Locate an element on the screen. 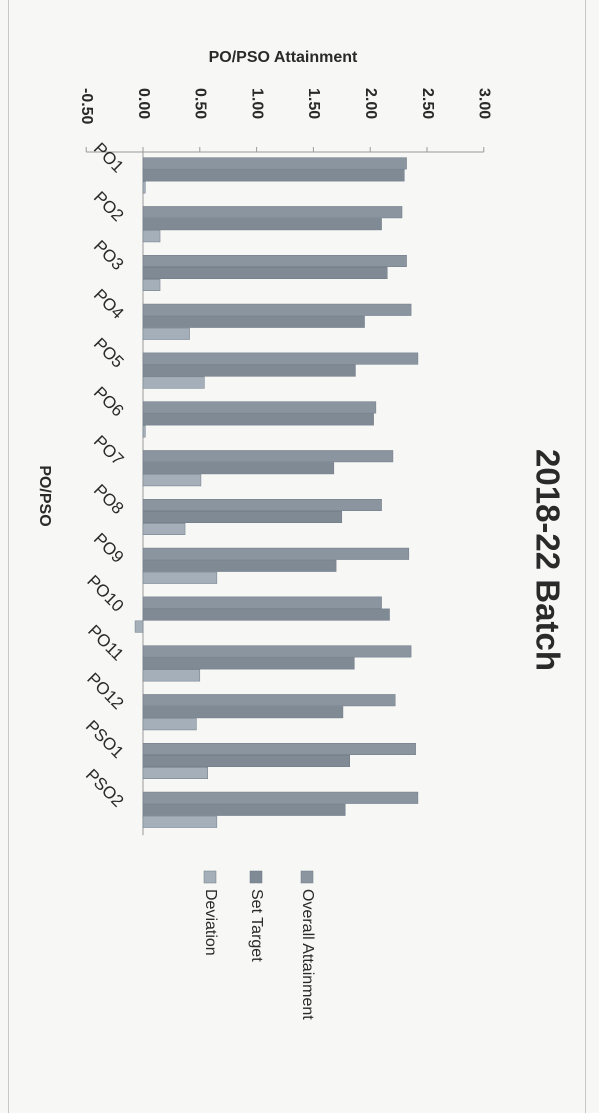 The width and height of the screenshot is (599, 1113). y-axis-title: PO/PSO Attainment is located at coordinates (283, 57).